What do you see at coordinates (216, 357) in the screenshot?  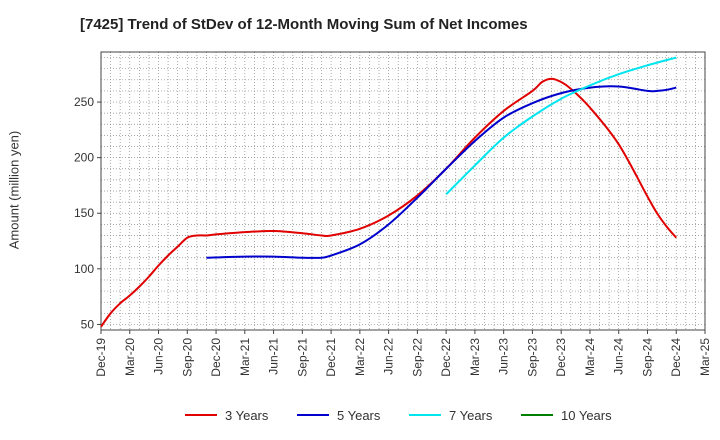 I see `x-tick-label: Dec-20` at bounding box center [216, 357].